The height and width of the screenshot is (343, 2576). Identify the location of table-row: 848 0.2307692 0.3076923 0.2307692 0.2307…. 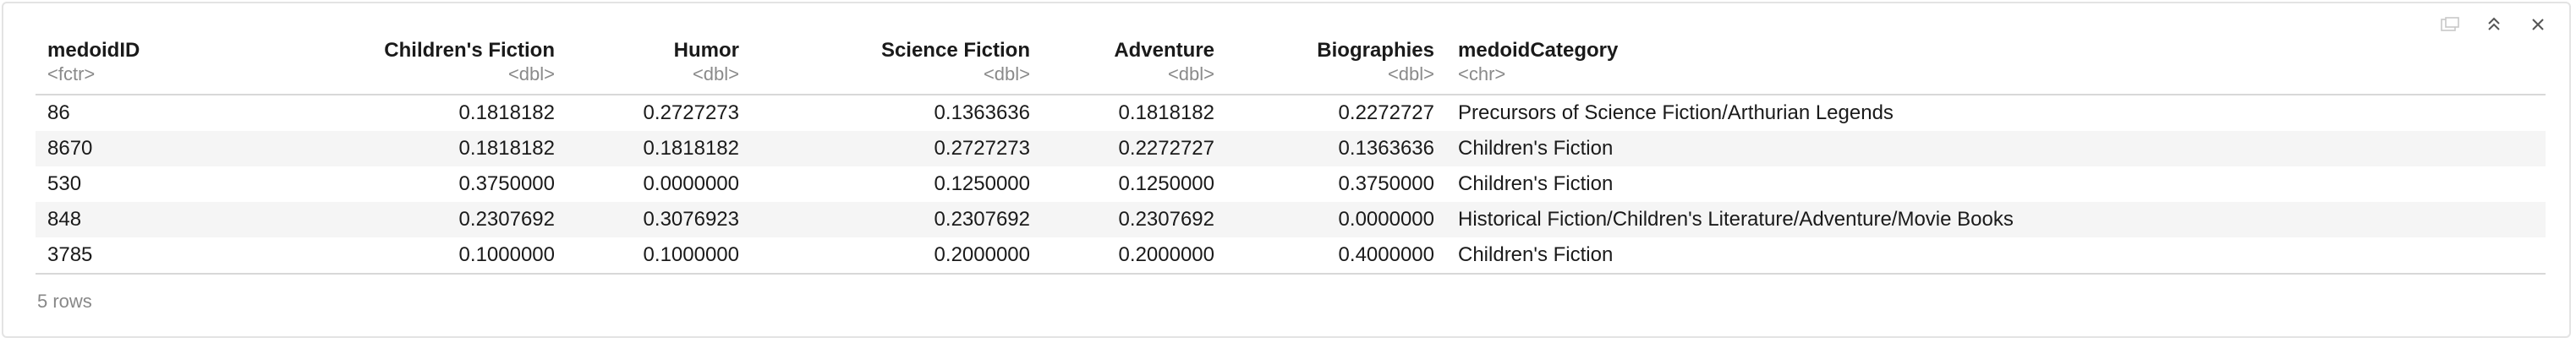
(1291, 219).